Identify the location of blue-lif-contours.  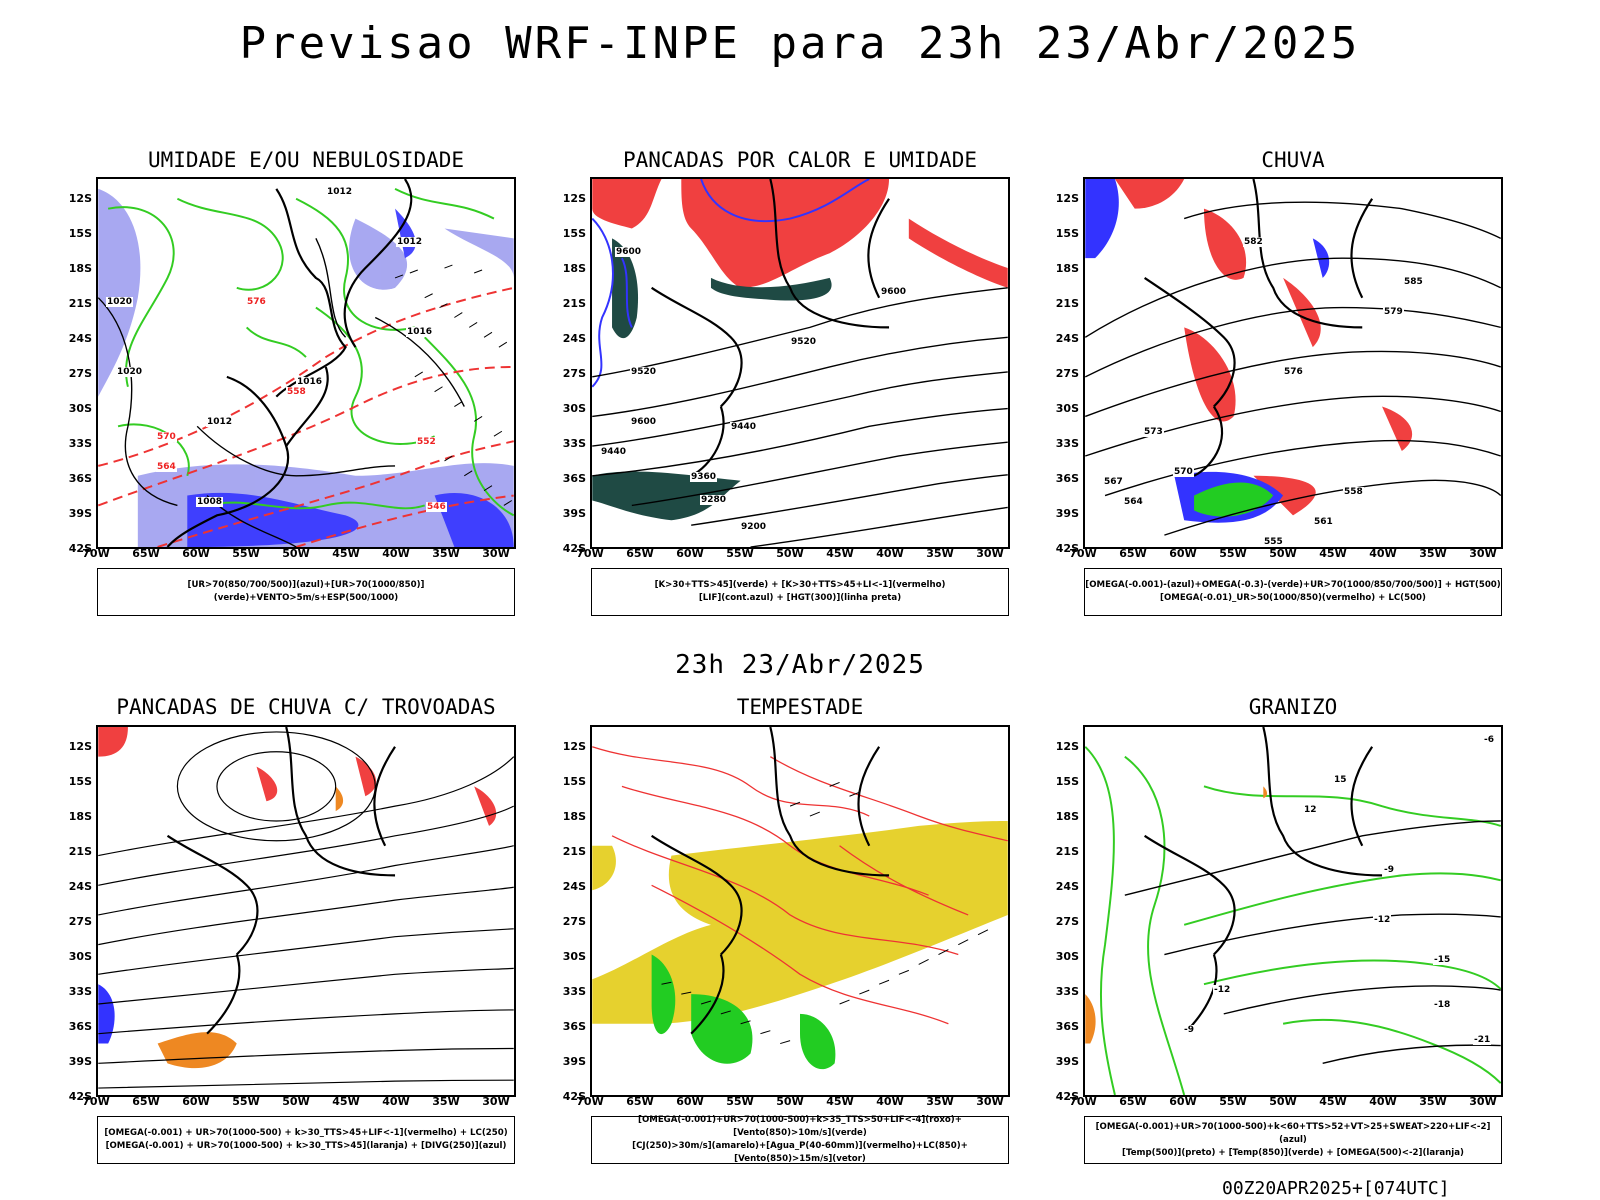
(731, 283).